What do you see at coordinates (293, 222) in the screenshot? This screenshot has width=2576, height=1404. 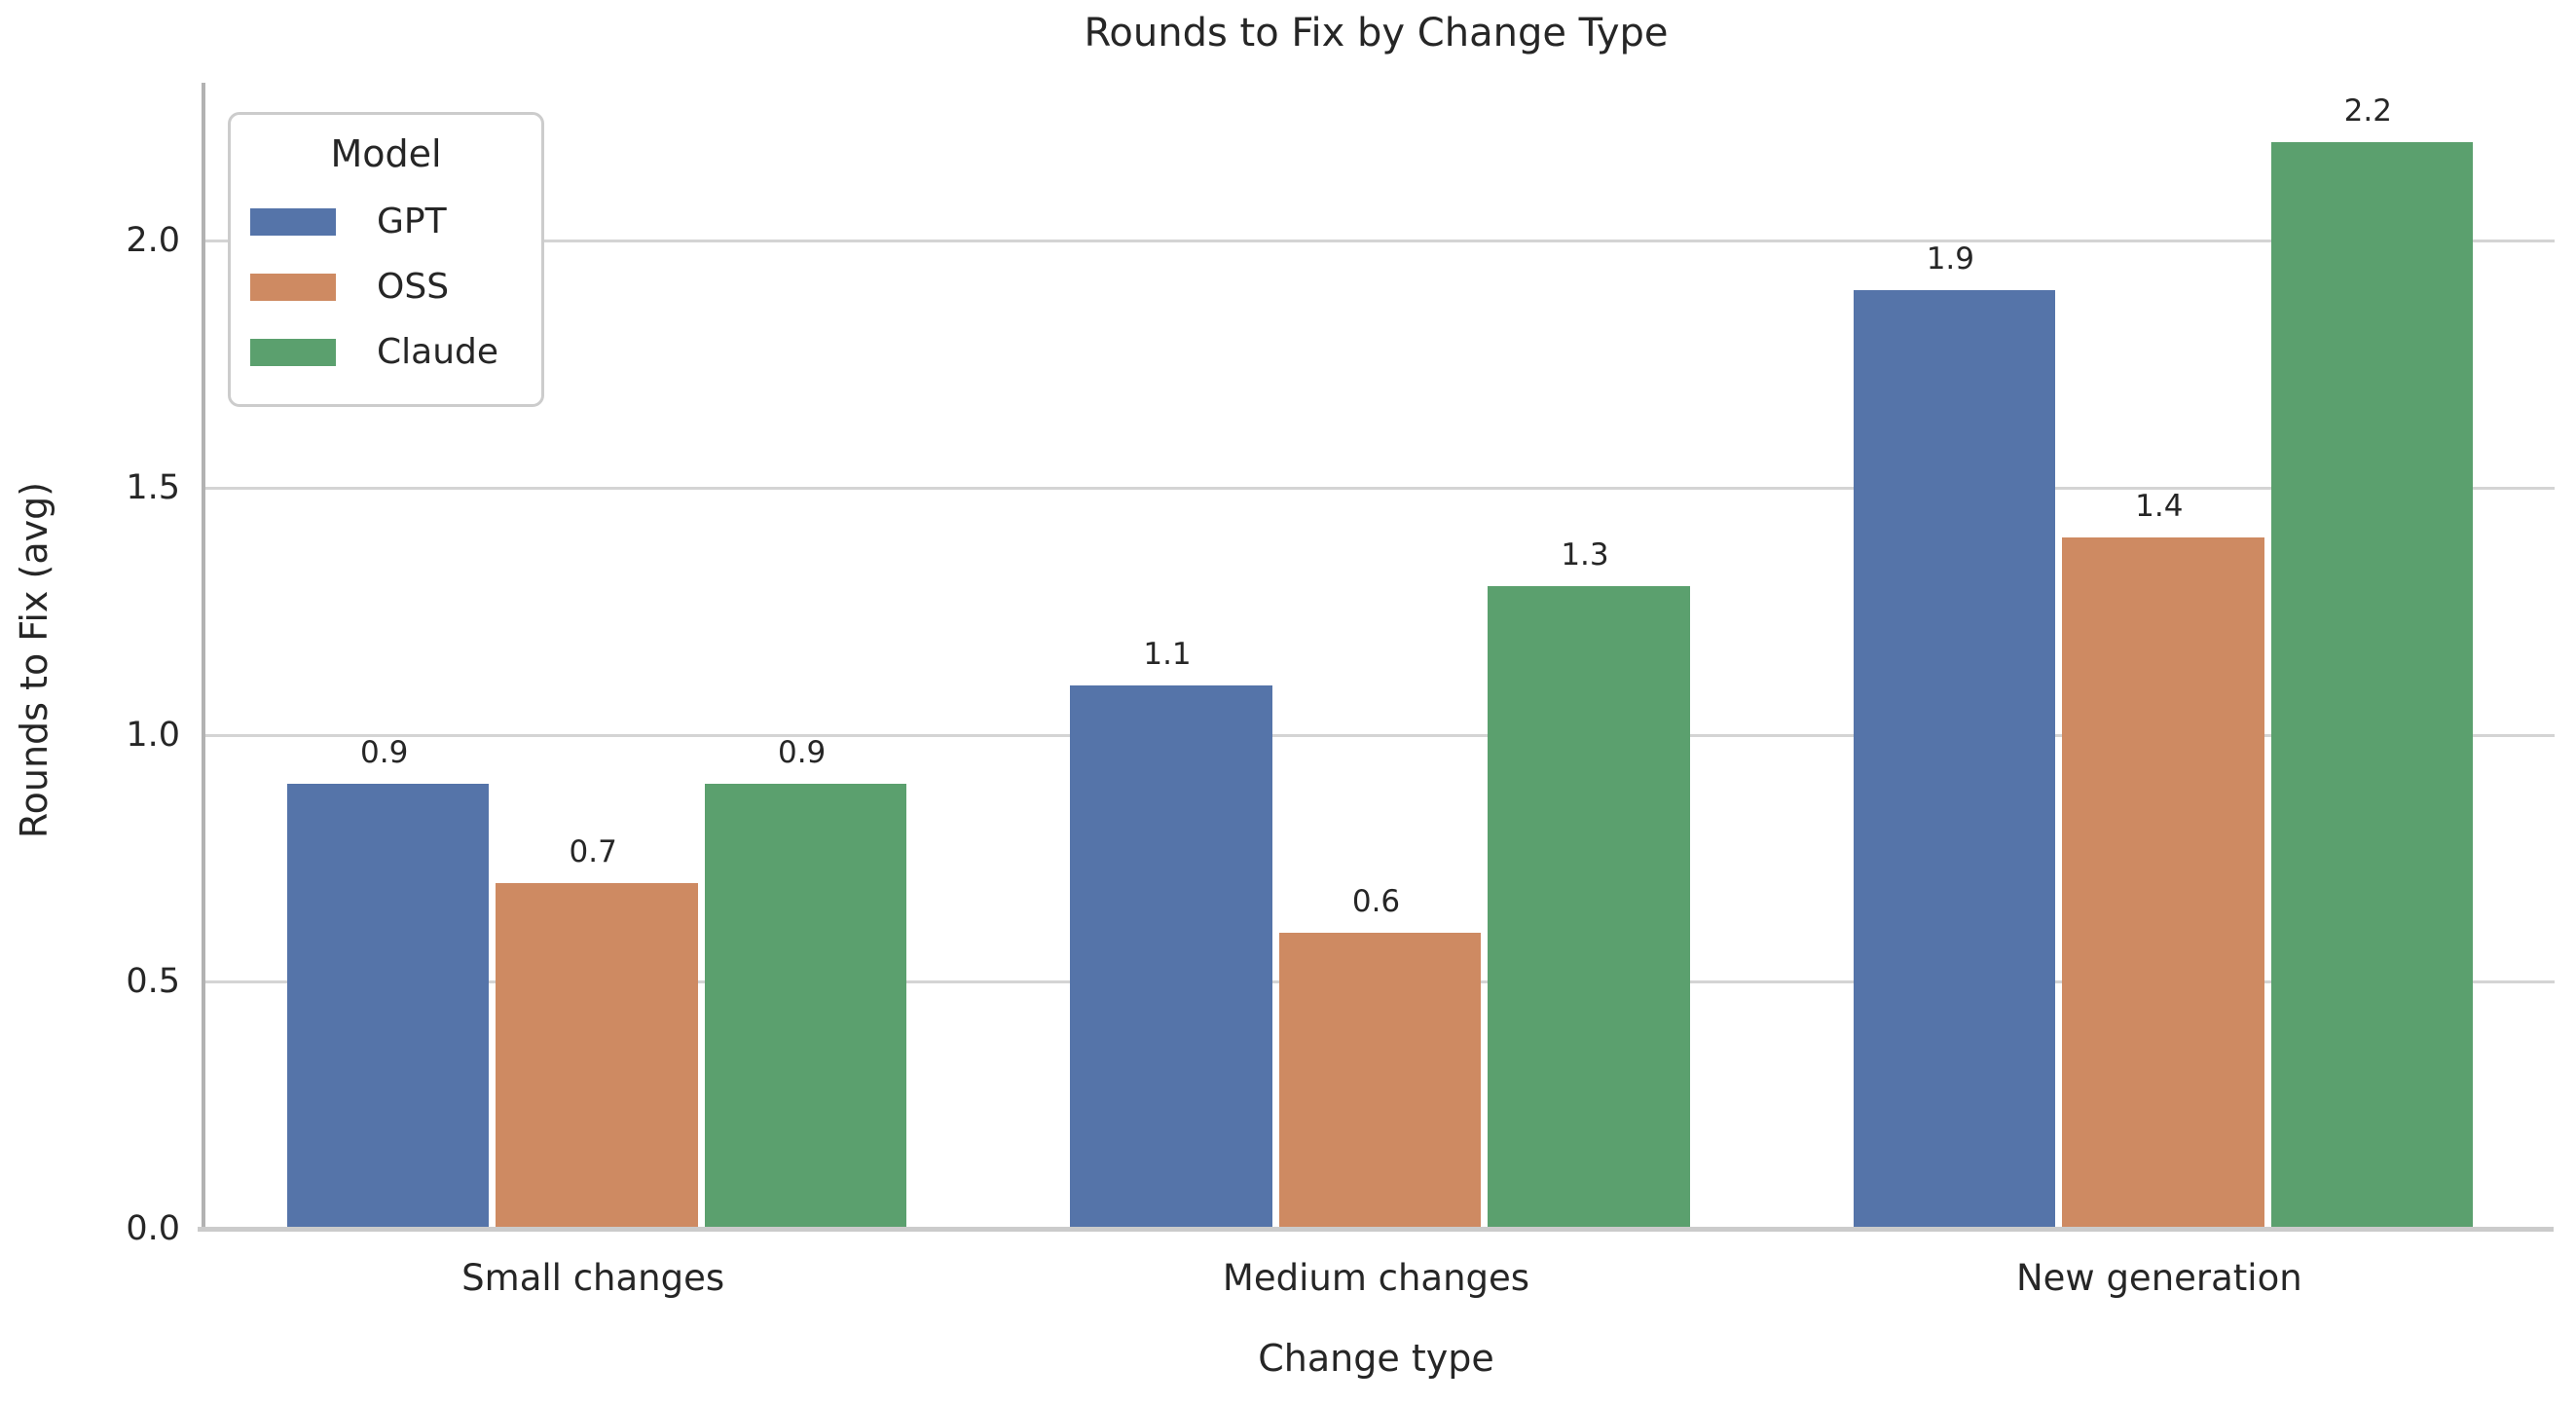 I see `legend-swatch-gpt` at bounding box center [293, 222].